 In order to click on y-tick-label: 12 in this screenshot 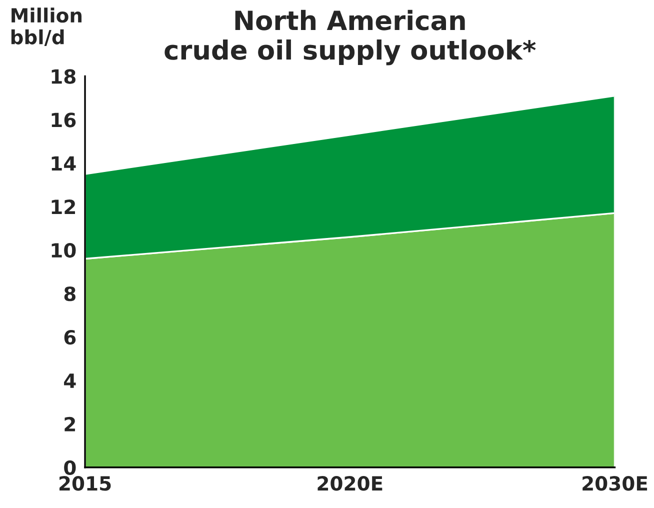, I will do `click(63, 207)`.